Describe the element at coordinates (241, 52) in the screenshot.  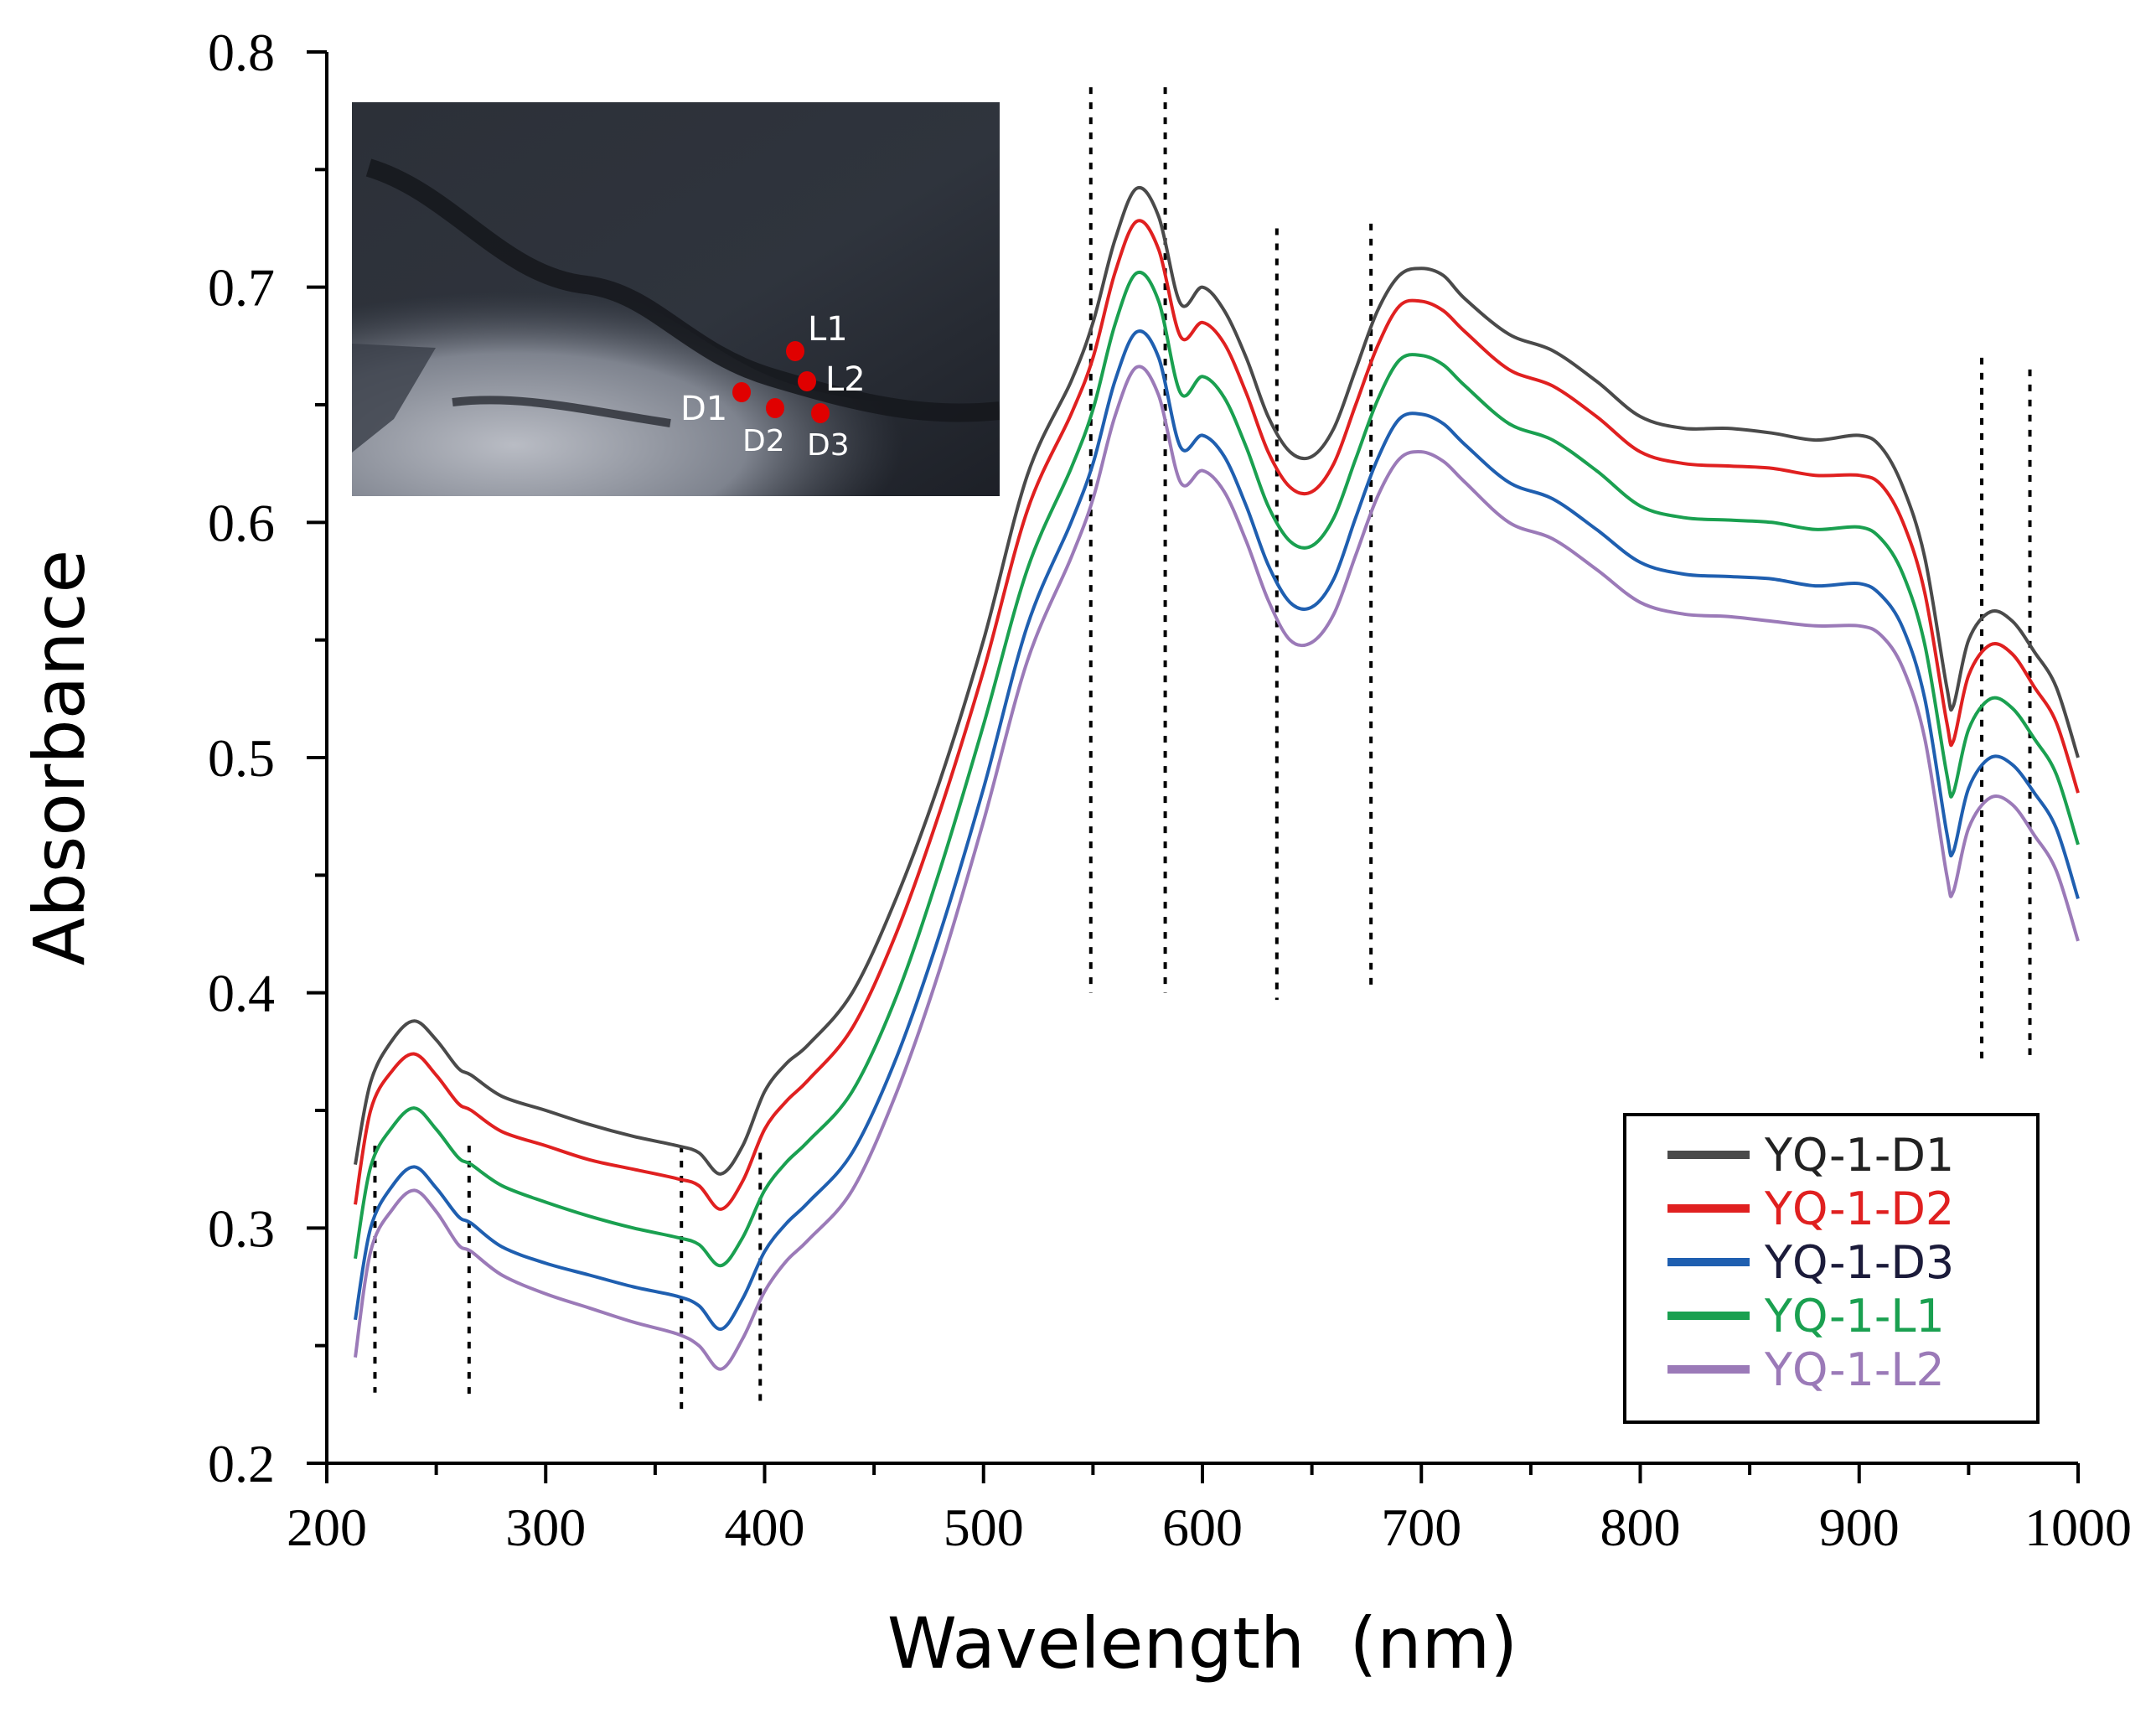
I see `y-tick-label: 0.8` at that location.